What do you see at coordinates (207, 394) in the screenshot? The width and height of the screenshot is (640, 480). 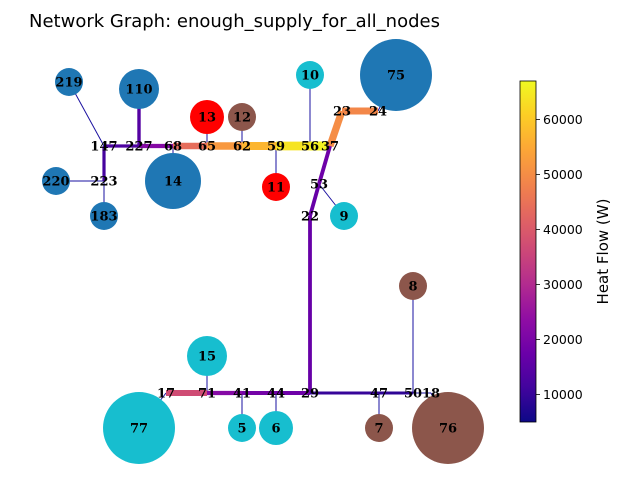 I see `node-label-71: 71` at bounding box center [207, 394].